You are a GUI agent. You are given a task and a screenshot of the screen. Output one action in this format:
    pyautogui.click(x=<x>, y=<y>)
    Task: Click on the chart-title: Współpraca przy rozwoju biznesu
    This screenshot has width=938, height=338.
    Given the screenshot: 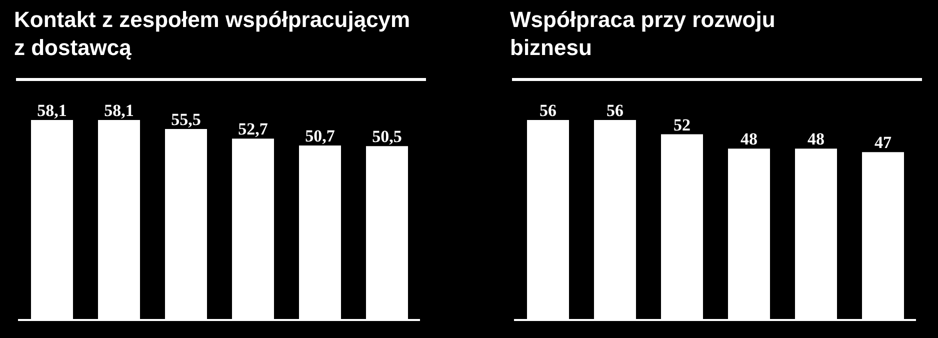 What is the action you would take?
    pyautogui.click(x=643, y=34)
    